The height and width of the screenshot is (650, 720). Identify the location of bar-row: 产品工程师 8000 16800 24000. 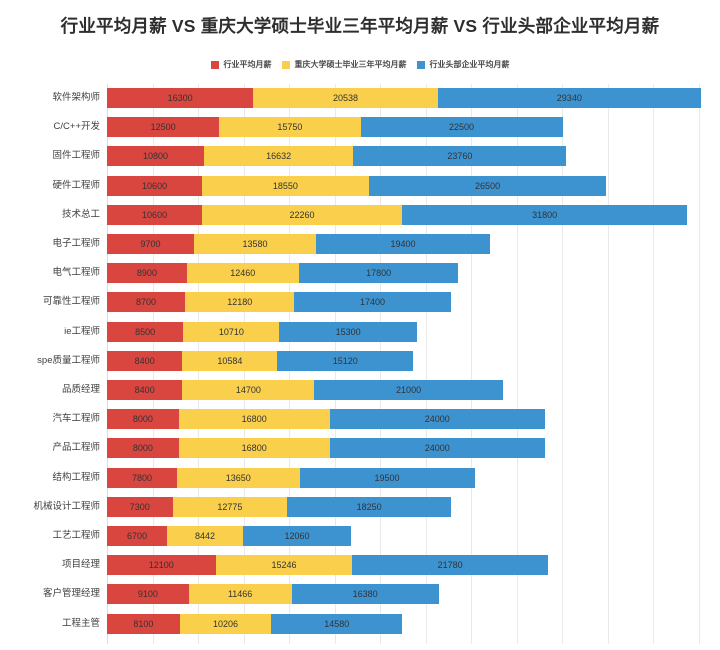
(360, 448).